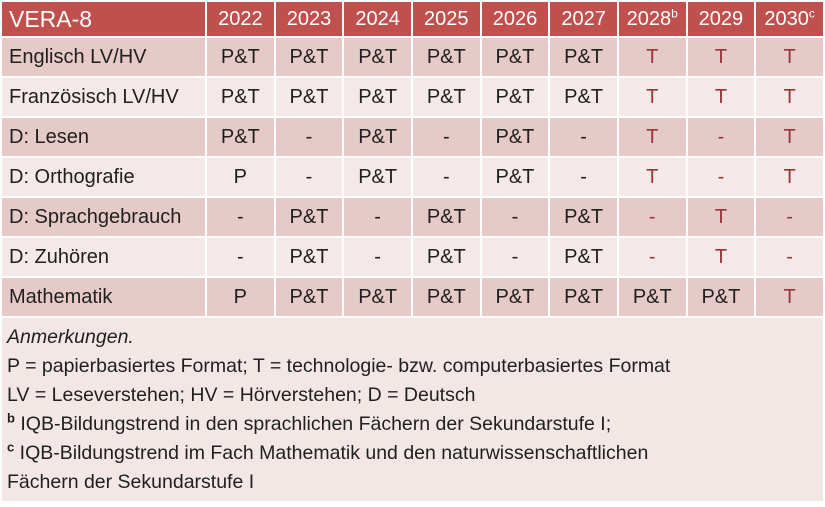 Image resolution: width=825 pixels, height=507 pixels. Describe the element at coordinates (583, 19) in the screenshot. I see `year-header-2027: 2027` at that location.